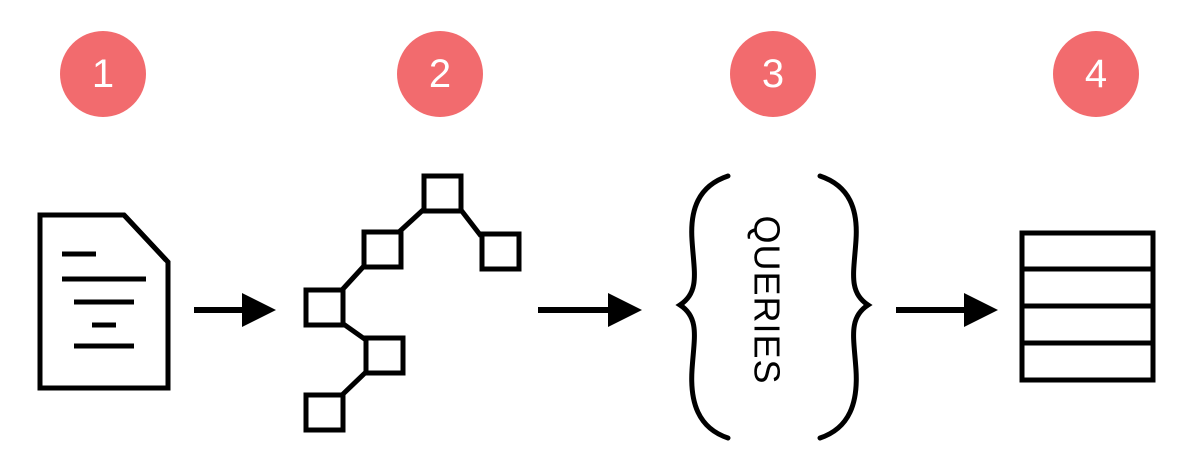  I want to click on step-badge-2: 2, so click(440, 74).